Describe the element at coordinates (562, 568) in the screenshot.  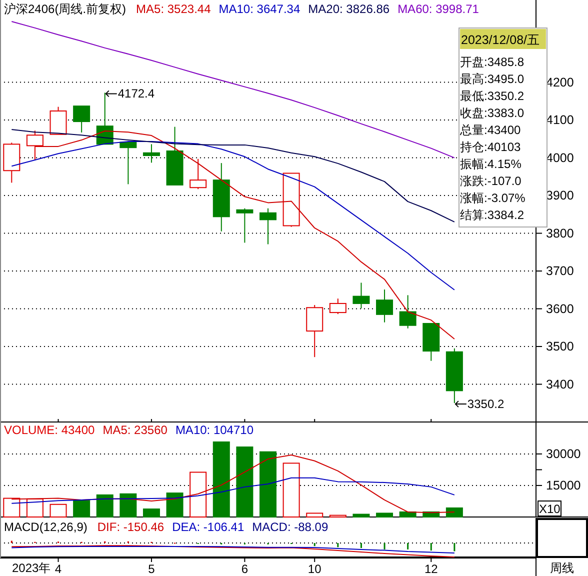
I see `text: 周线` at that location.